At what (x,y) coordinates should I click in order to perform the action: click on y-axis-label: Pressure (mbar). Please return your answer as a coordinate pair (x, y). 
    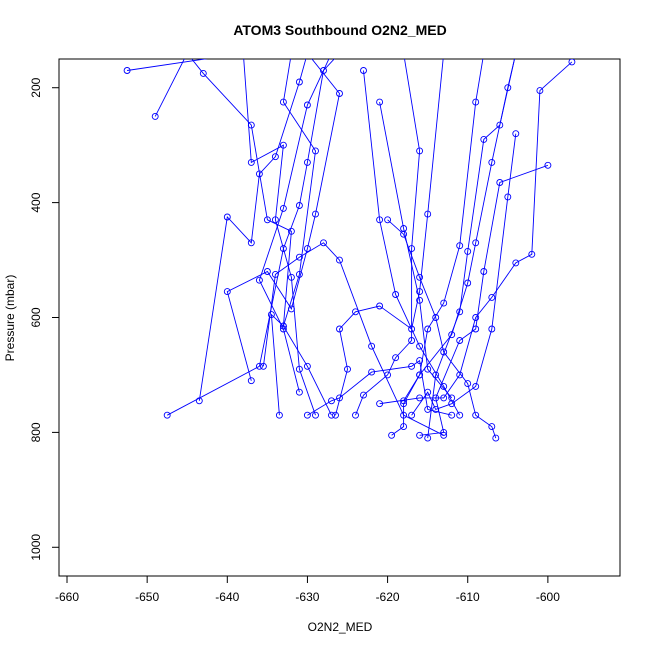
    Looking at the image, I should click on (10, 318).